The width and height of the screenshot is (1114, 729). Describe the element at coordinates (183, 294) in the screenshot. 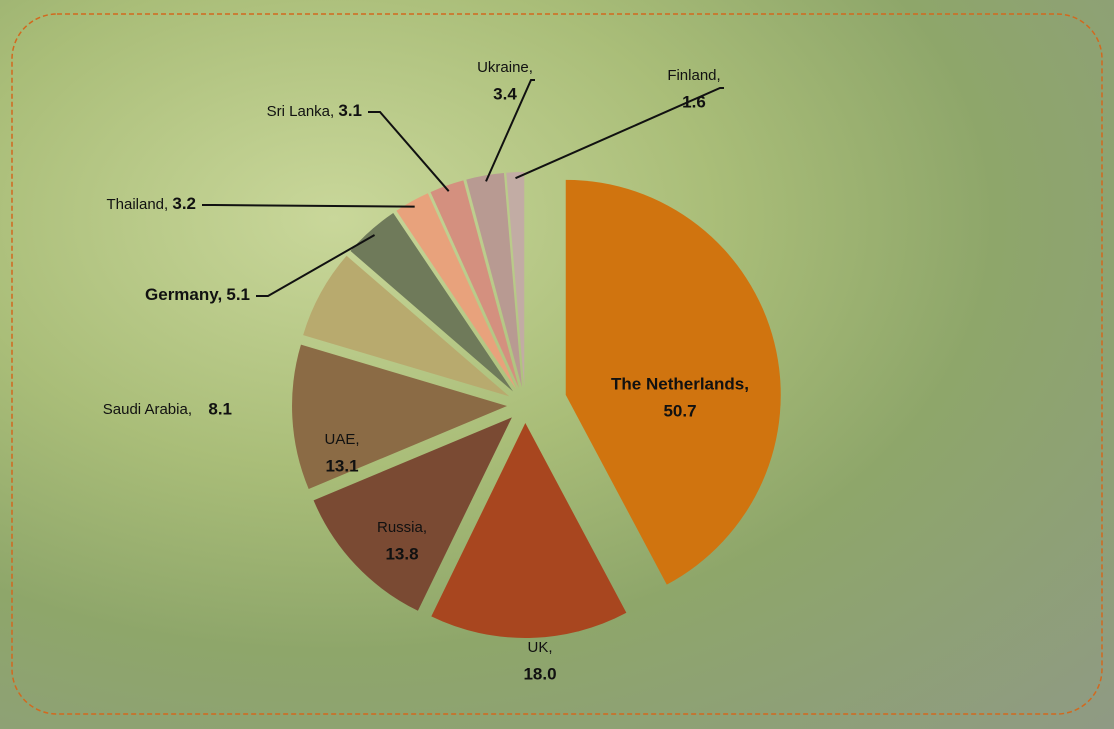

I see `slice-label-name: Germany,` at that location.